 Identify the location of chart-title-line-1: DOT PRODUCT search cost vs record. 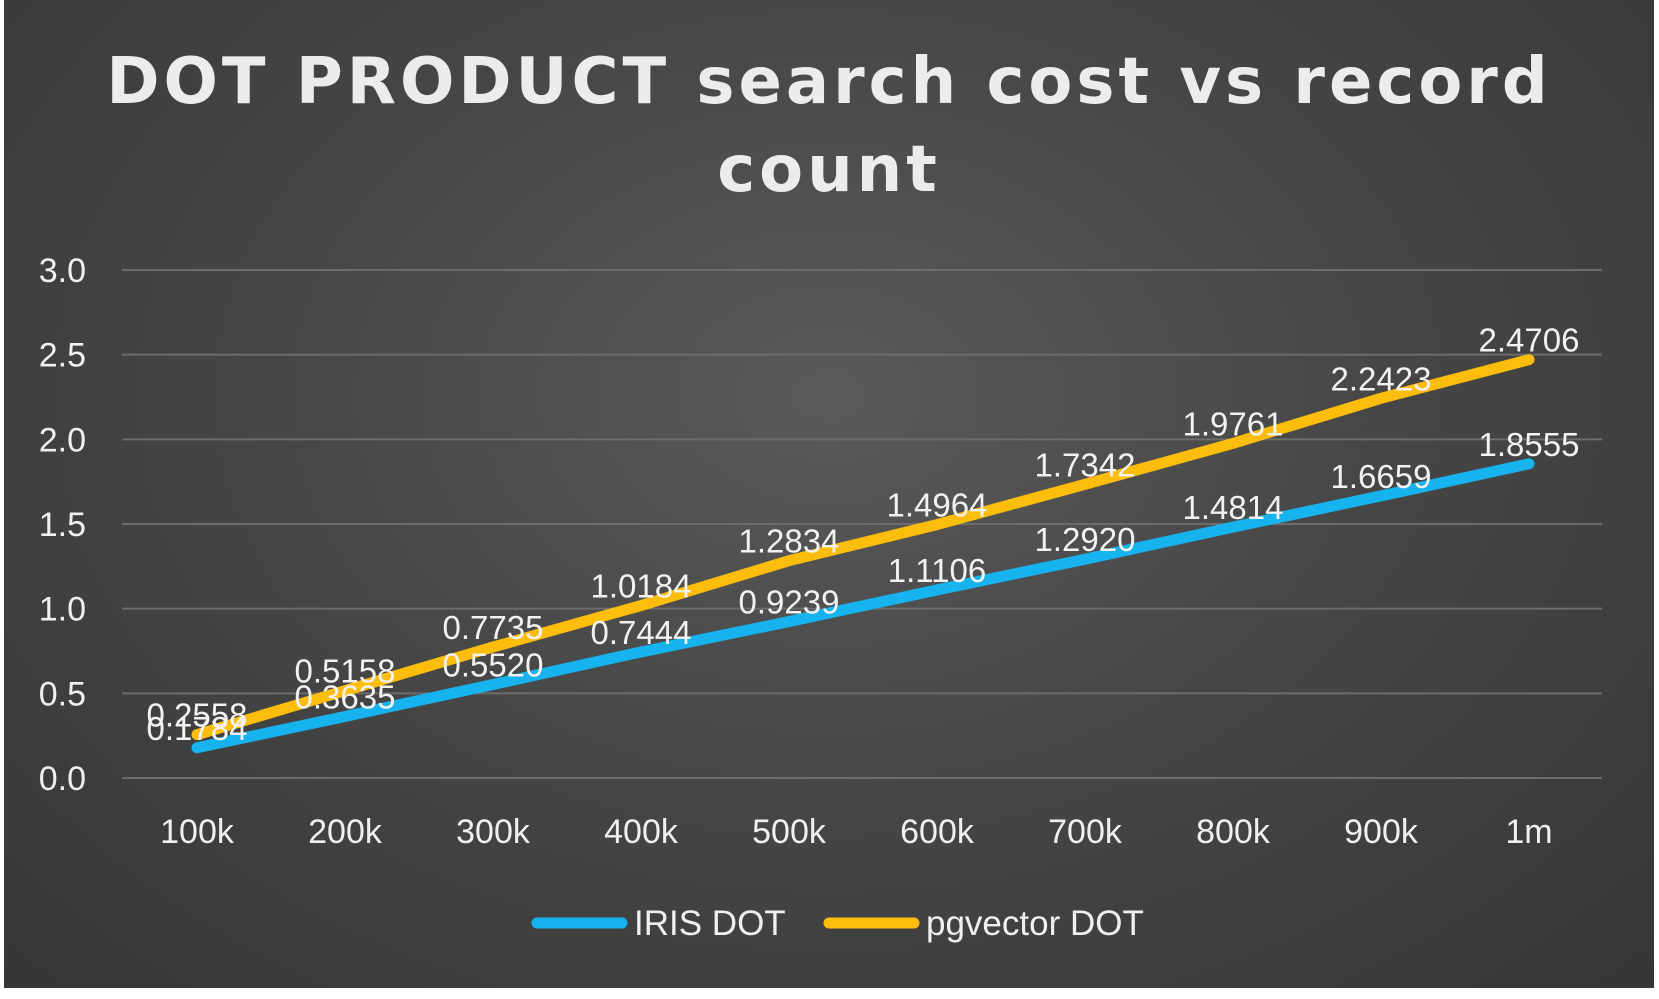
(829, 82).